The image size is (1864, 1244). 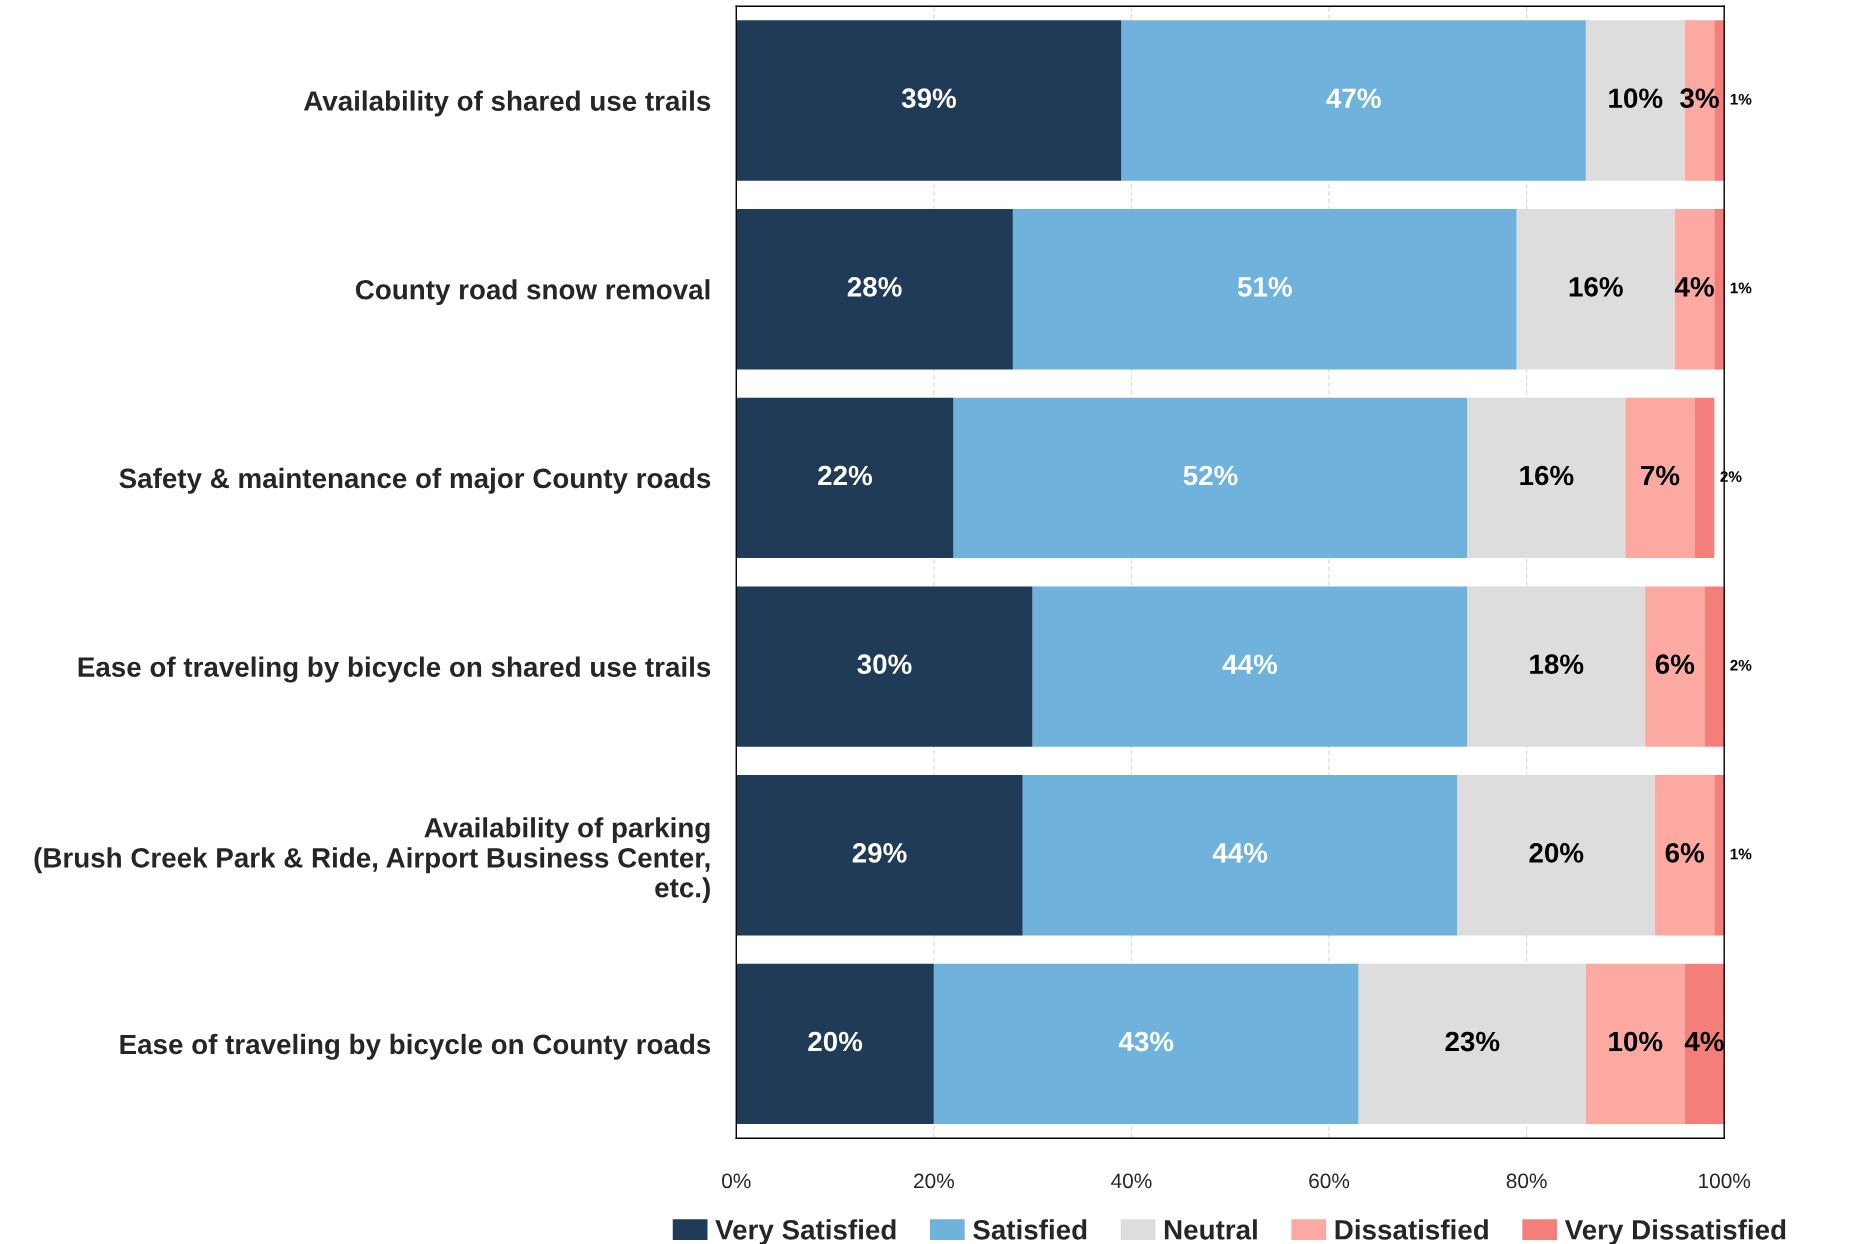 What do you see at coordinates (879, 853) in the screenshot?
I see `data-label: 29%` at bounding box center [879, 853].